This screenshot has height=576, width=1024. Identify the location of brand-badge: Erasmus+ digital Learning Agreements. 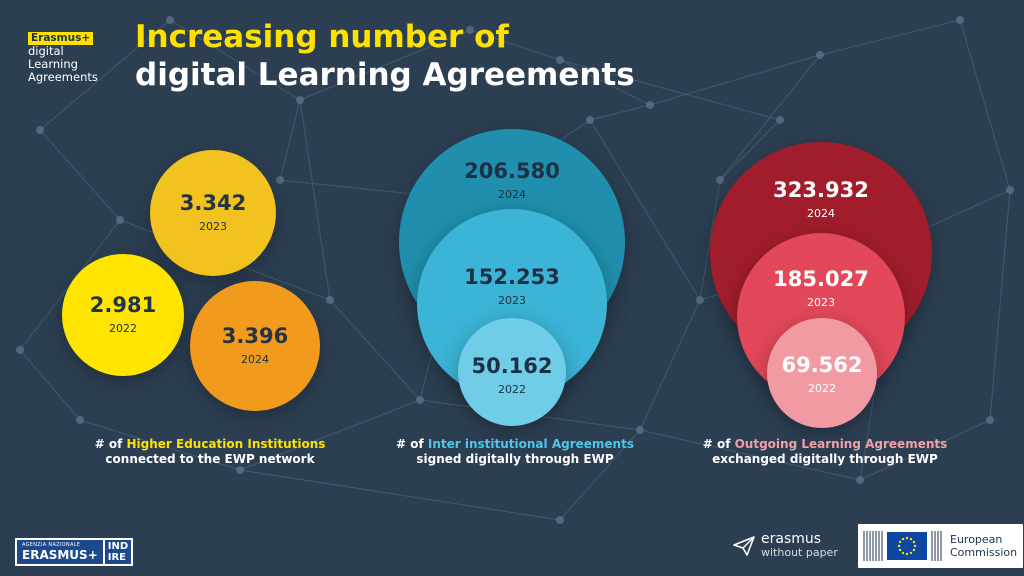
(63, 55).